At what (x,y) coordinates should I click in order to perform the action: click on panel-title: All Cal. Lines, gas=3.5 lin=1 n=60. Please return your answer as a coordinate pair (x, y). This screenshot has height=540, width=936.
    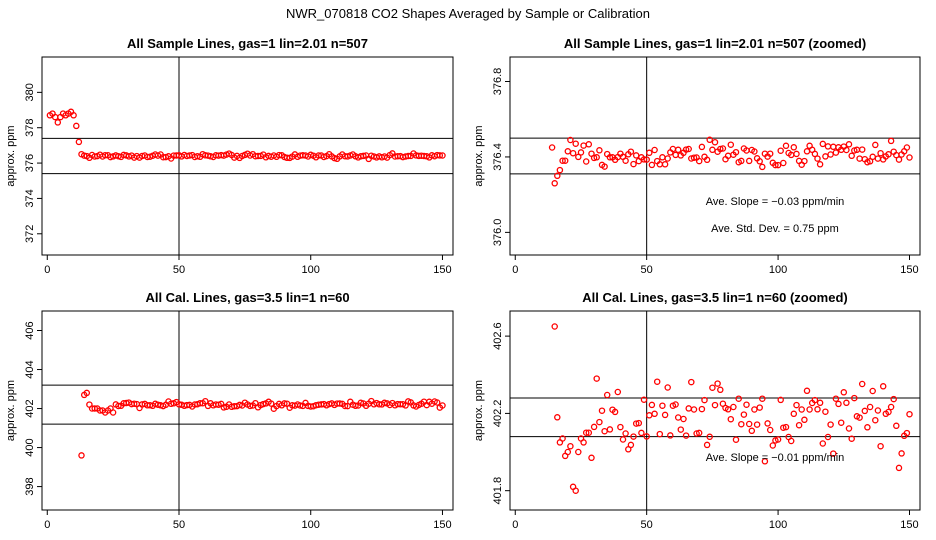
    Looking at the image, I should click on (247, 297).